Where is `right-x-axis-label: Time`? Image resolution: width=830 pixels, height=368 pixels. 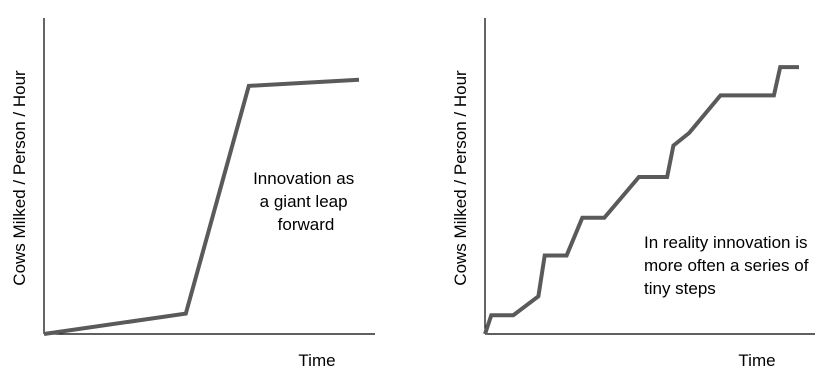
right-x-axis-label: Time is located at coordinates (756, 359).